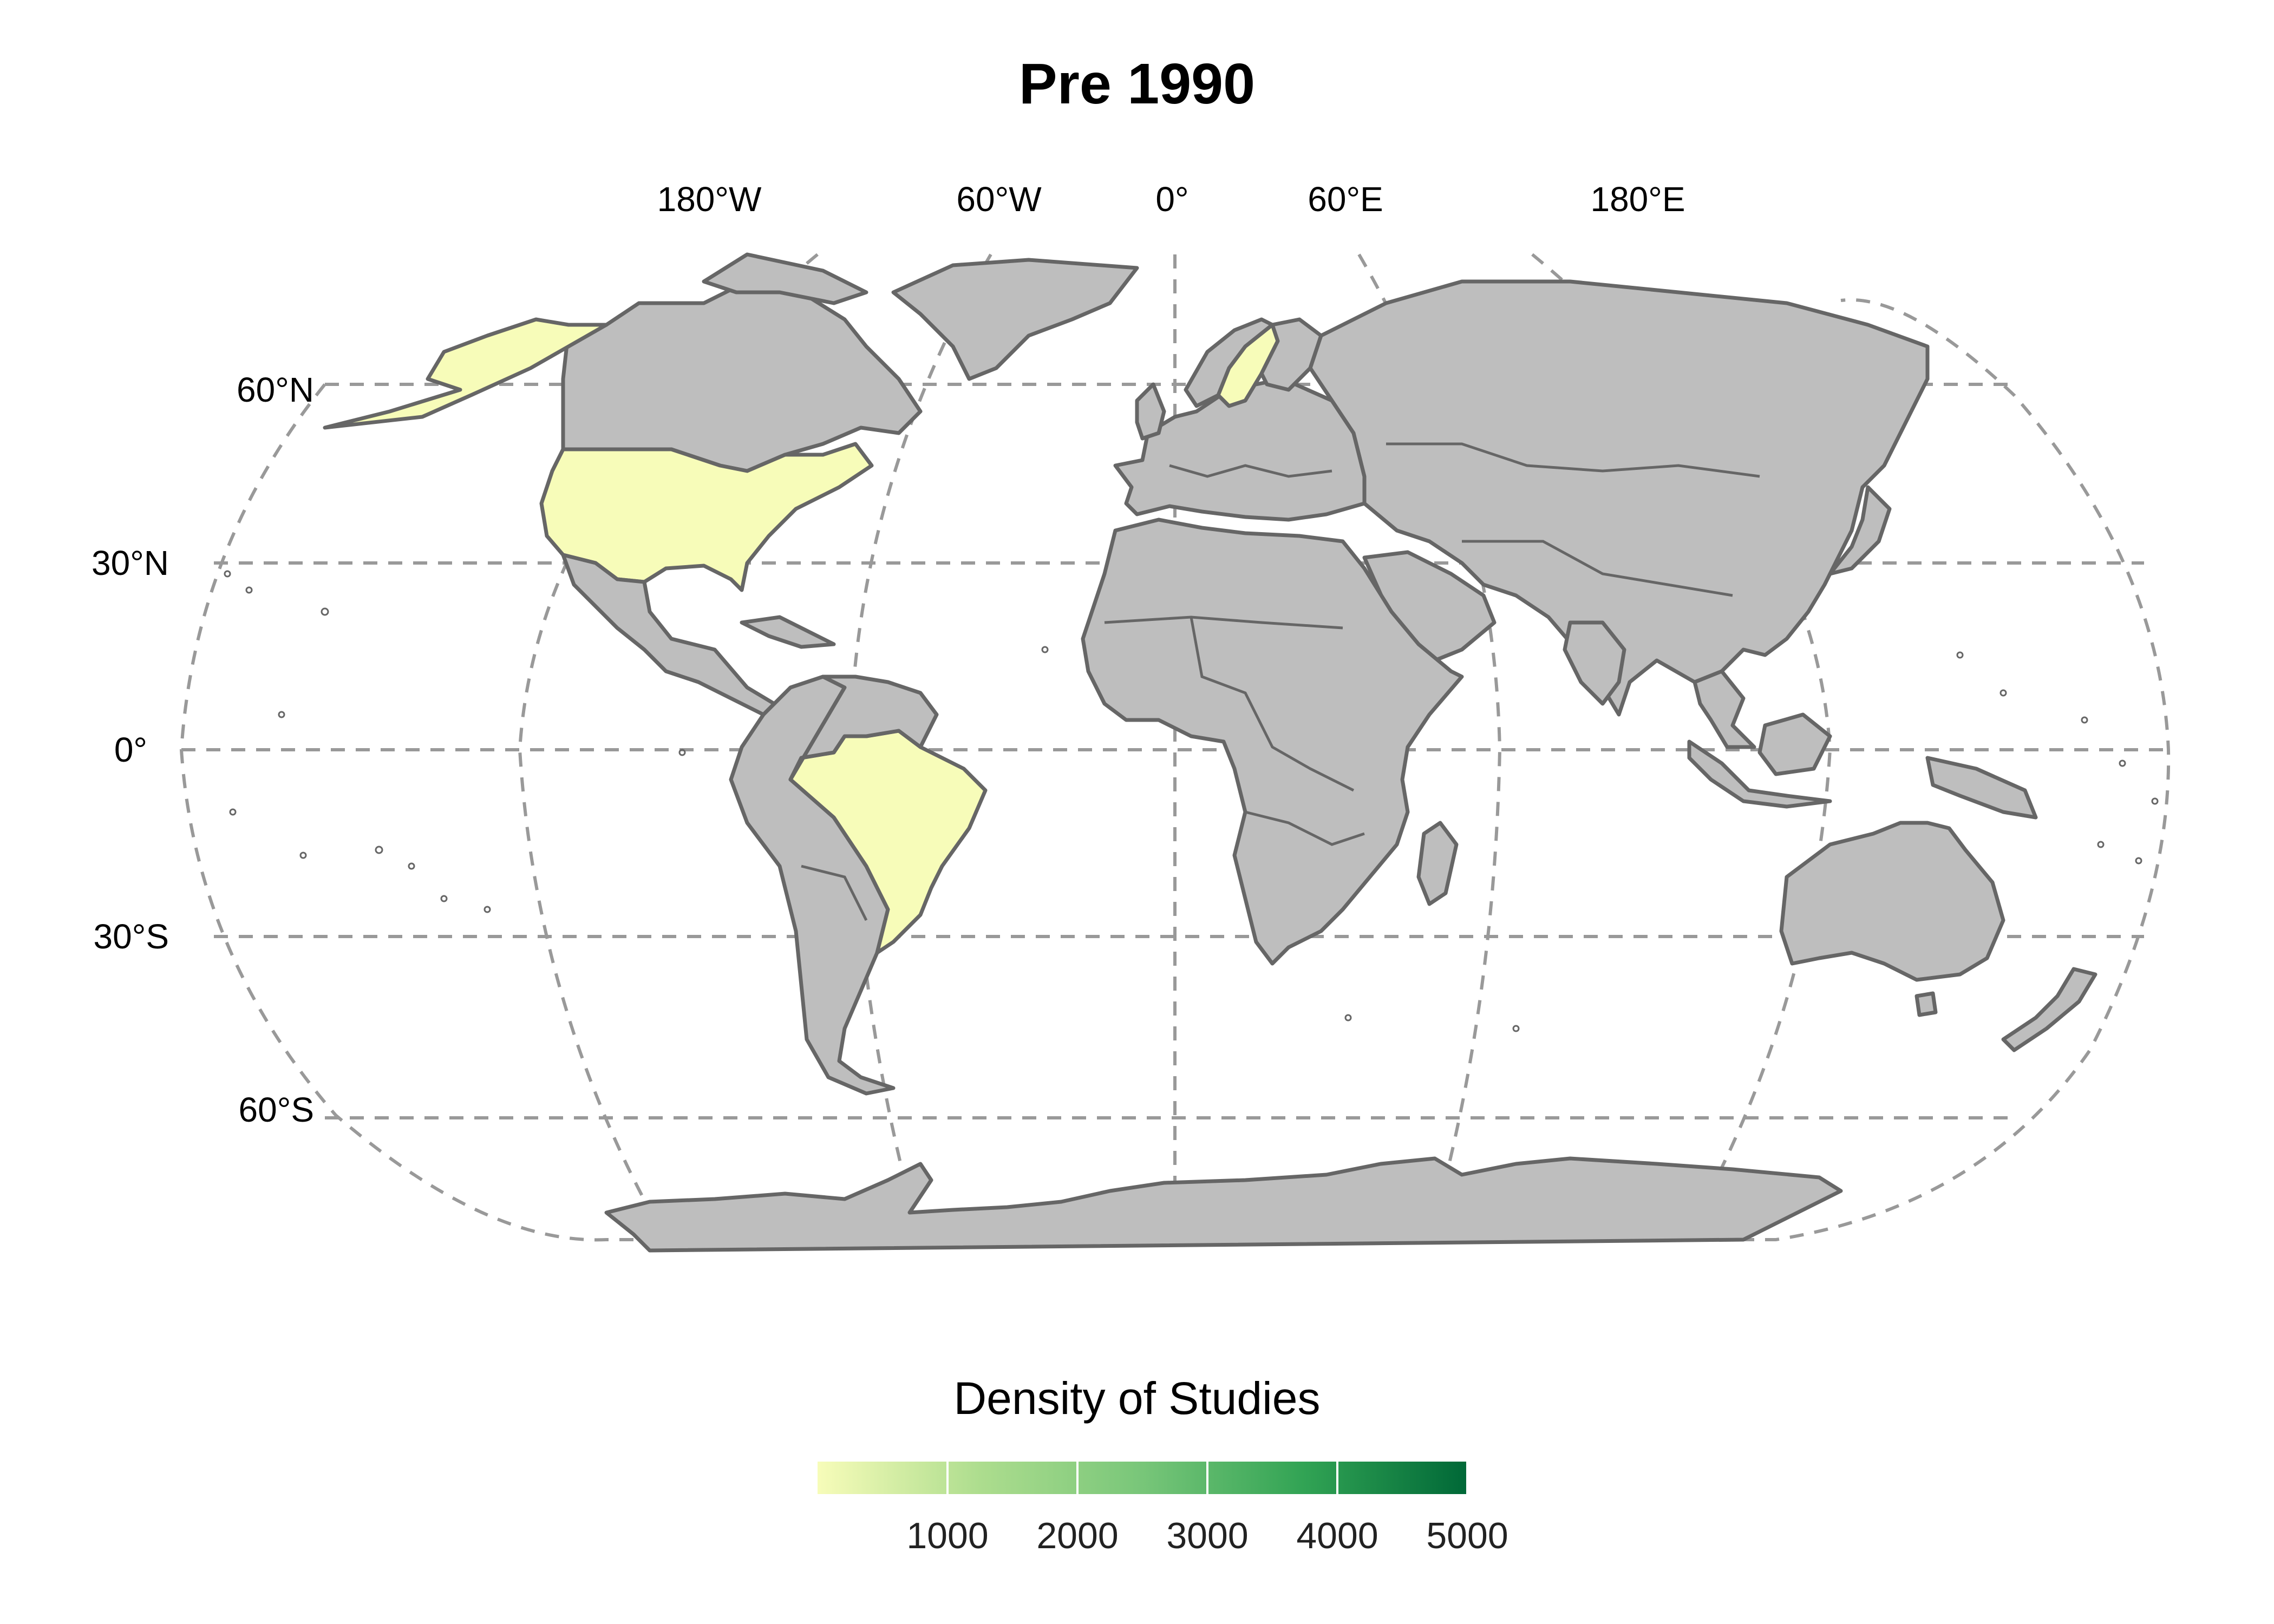  Describe the element at coordinates (1860, 530) in the screenshot. I see `island-japan` at that location.